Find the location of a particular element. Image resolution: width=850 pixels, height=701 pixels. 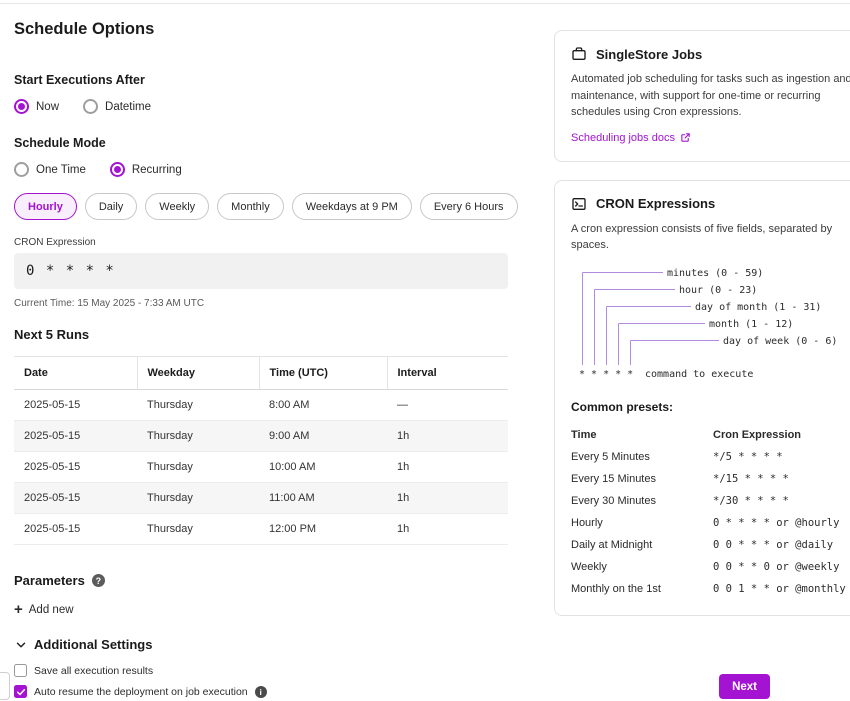

additional-settings-toggle: Additional Settings is located at coordinates (83, 644).